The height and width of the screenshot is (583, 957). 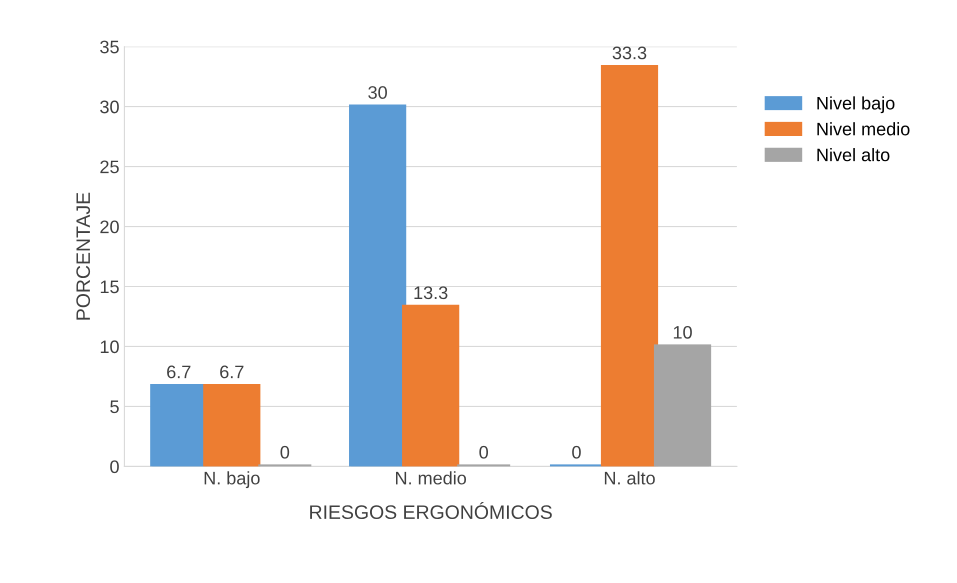 I want to click on x-tick-label: N. alto, so click(x=629, y=478).